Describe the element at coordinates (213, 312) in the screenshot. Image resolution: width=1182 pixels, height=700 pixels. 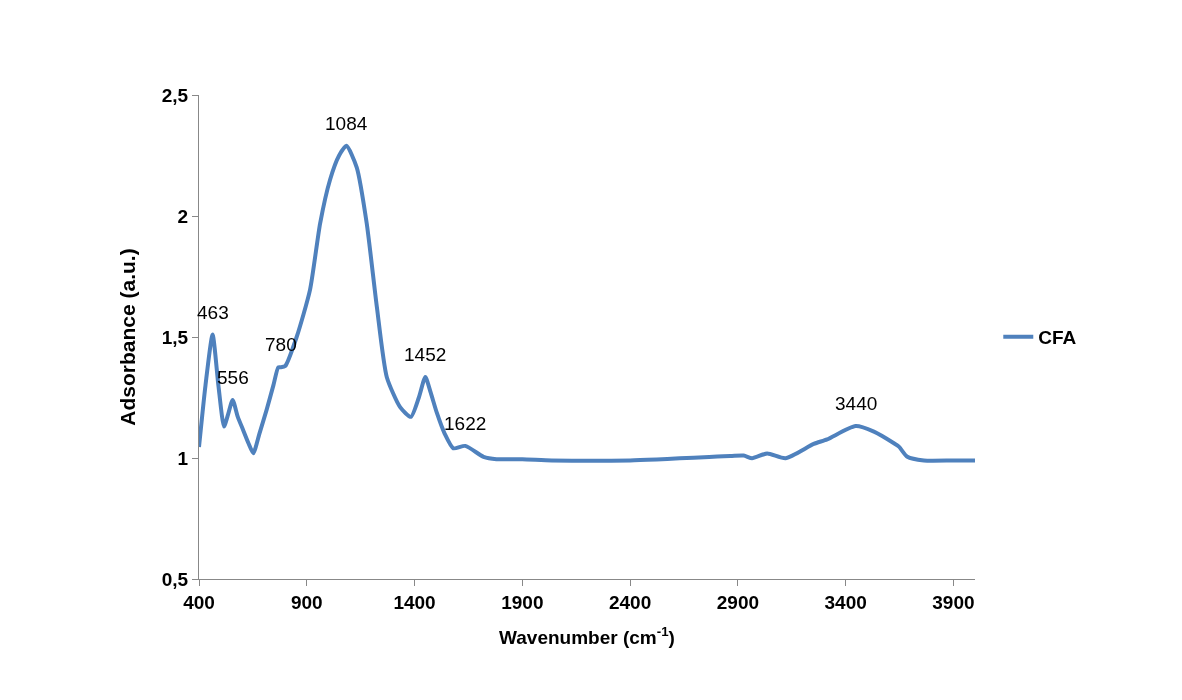
I see `annotation: 463` at that location.